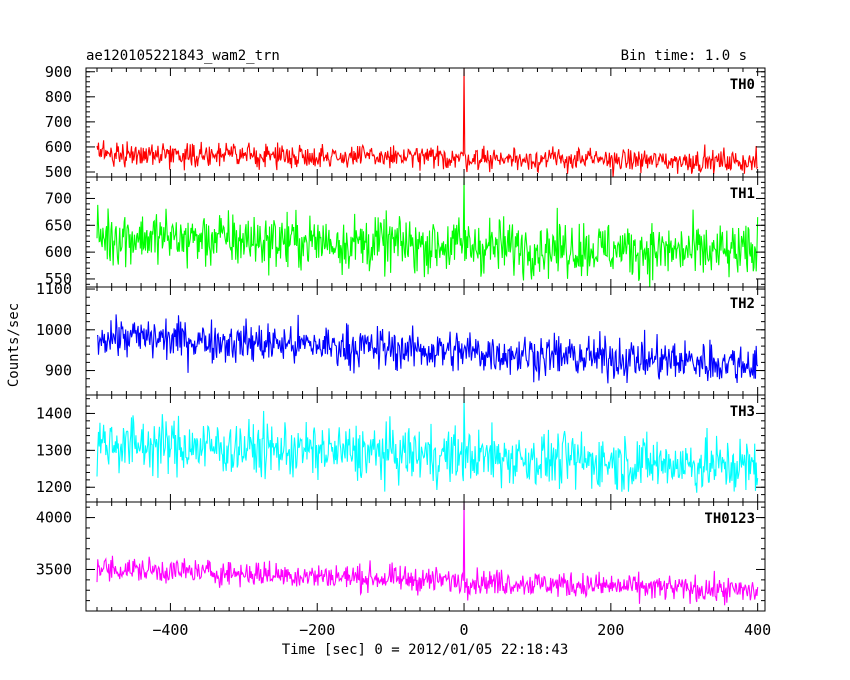  Describe the element at coordinates (183, 56) in the screenshot. I see `chart-title: ae120105221843_wam2_trn` at that location.